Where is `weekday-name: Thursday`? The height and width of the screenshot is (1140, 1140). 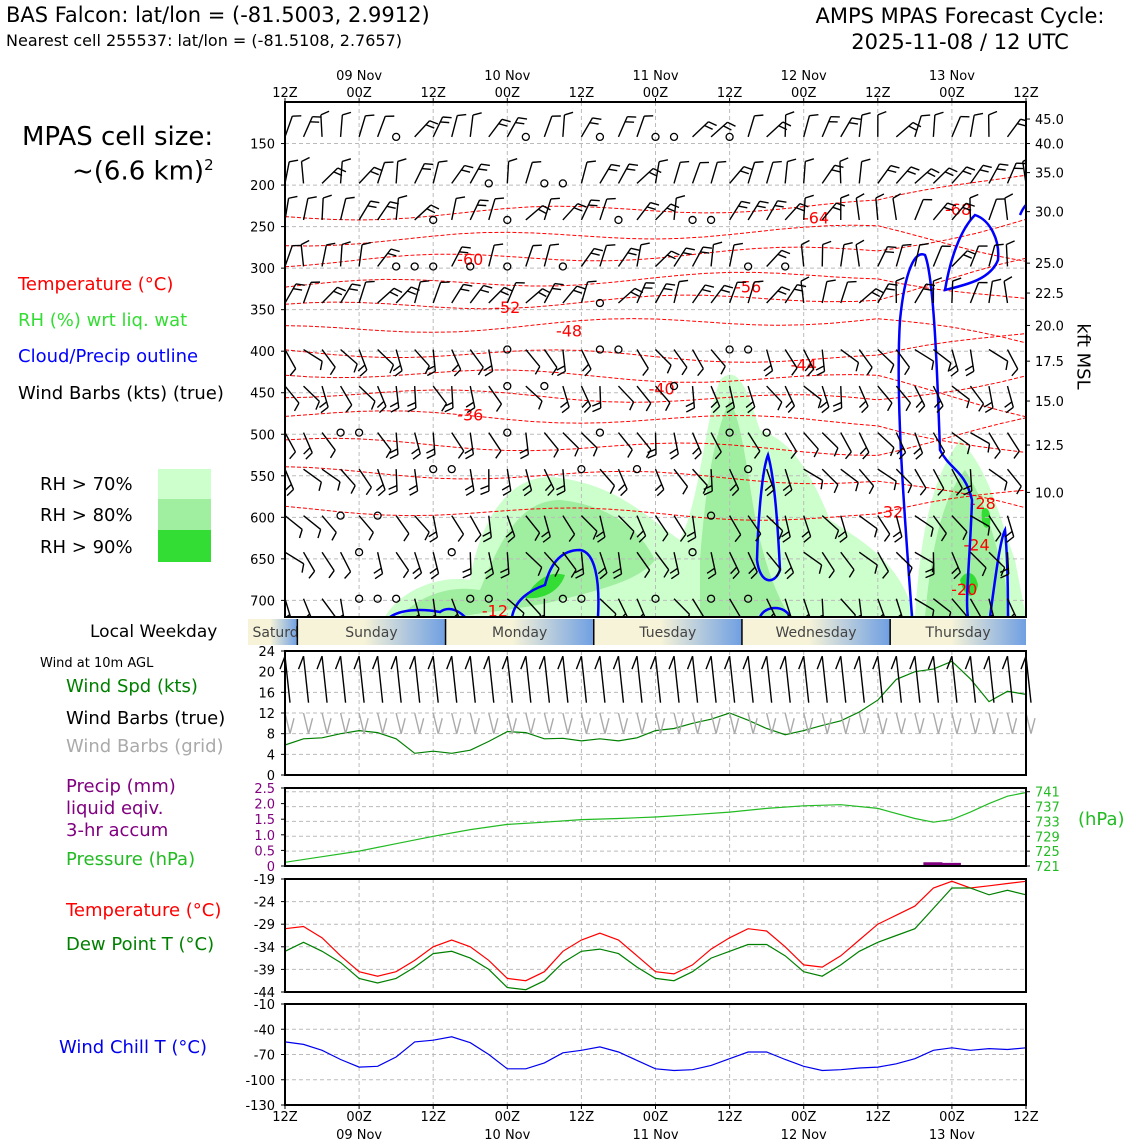
weekday-name: Thursday is located at coordinates (958, 633).